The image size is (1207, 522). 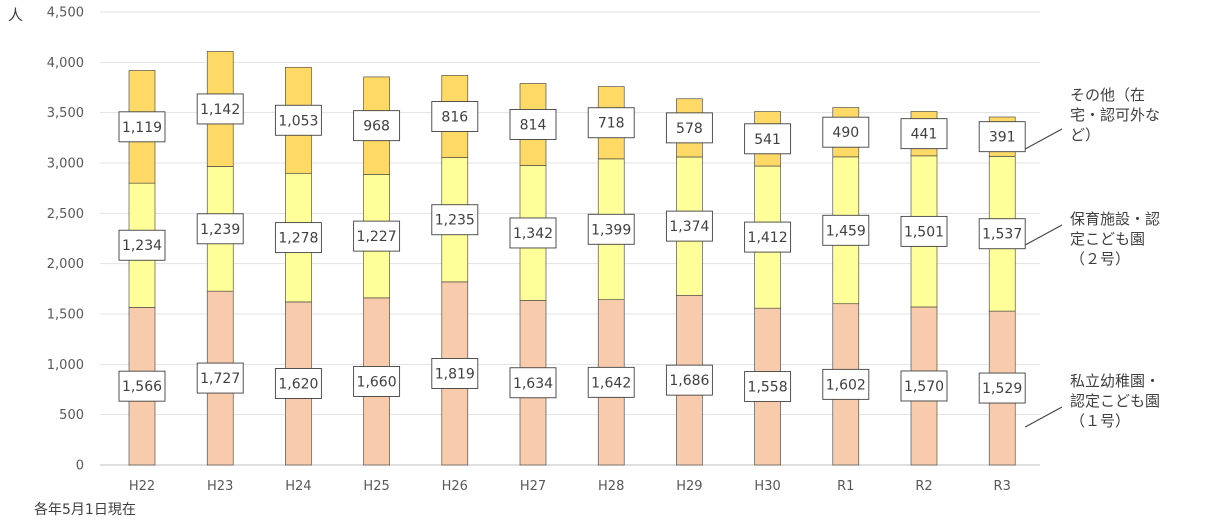 What do you see at coordinates (376, 486) in the screenshot?
I see `x-tick-label: H25` at bounding box center [376, 486].